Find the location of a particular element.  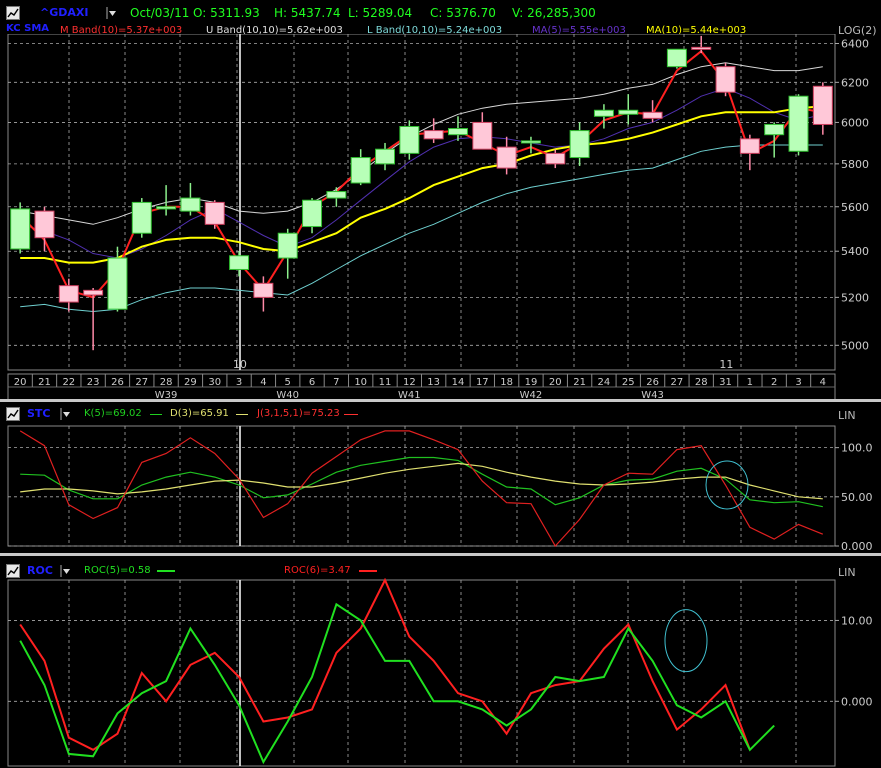

x-day-label: 7 is located at coordinates (336, 382).